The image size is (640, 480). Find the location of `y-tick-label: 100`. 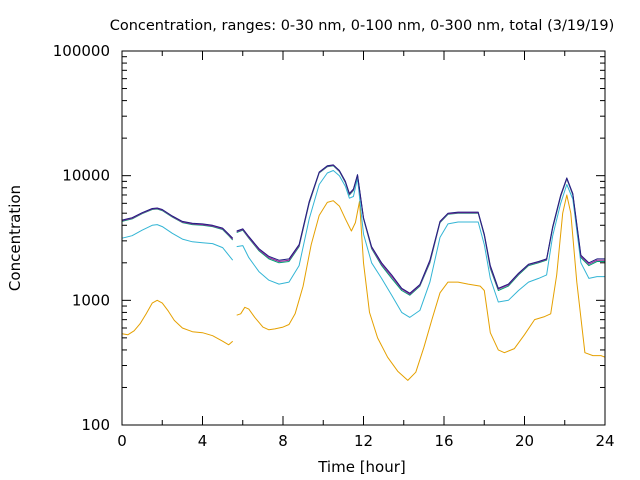

y-tick-label: 100 is located at coordinates (95, 425).